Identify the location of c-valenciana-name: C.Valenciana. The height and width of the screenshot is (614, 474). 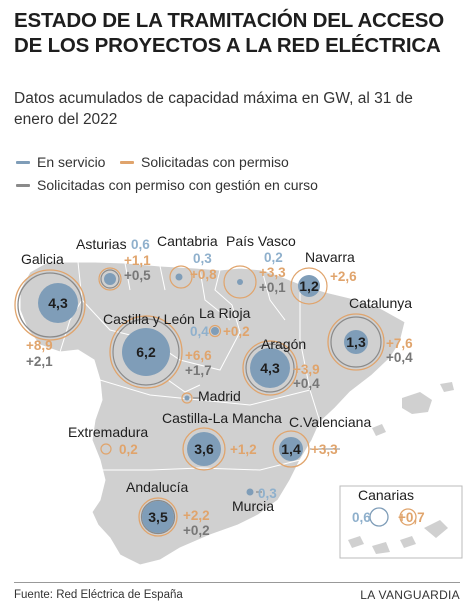
(330, 422).